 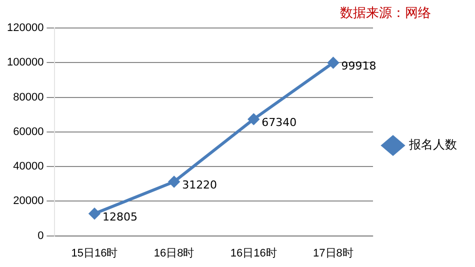 I want to click on data-label: 12805, so click(x=120, y=217).